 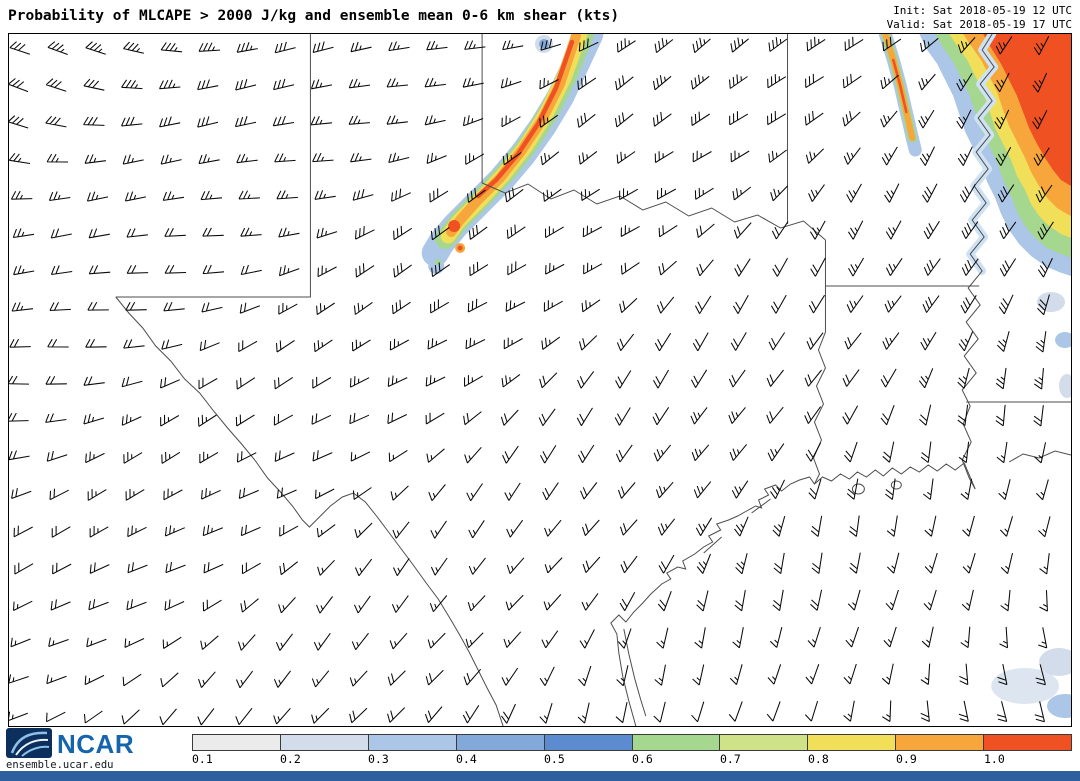 I want to click on colorbar-label-0.6: 0.6, so click(x=642, y=759).